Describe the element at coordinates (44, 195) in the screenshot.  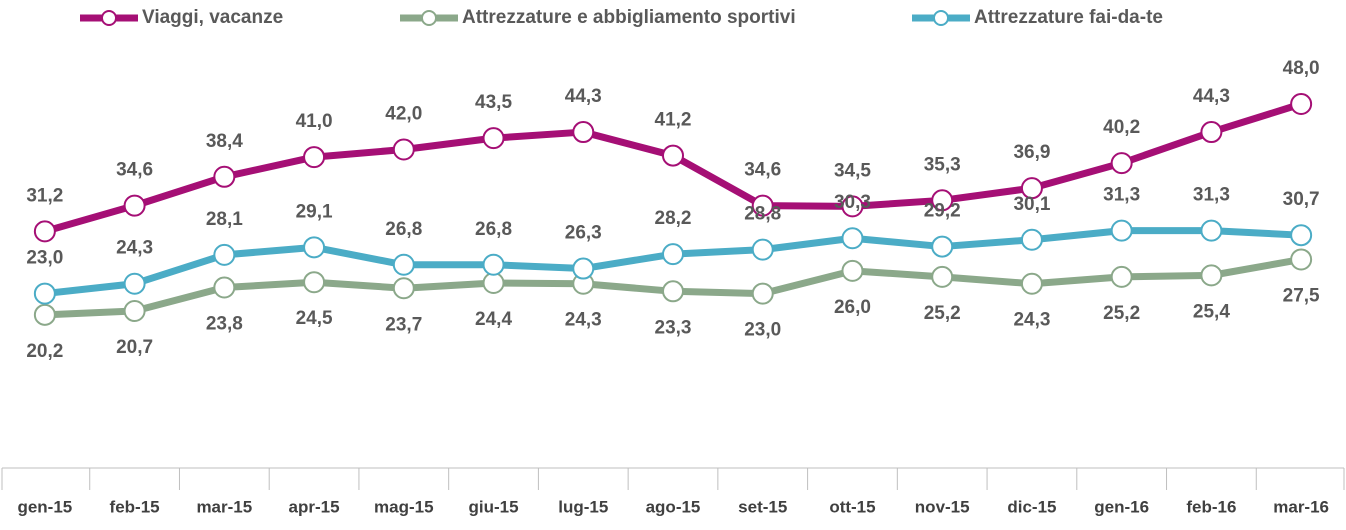
I see `data-label: 31,2` at that location.